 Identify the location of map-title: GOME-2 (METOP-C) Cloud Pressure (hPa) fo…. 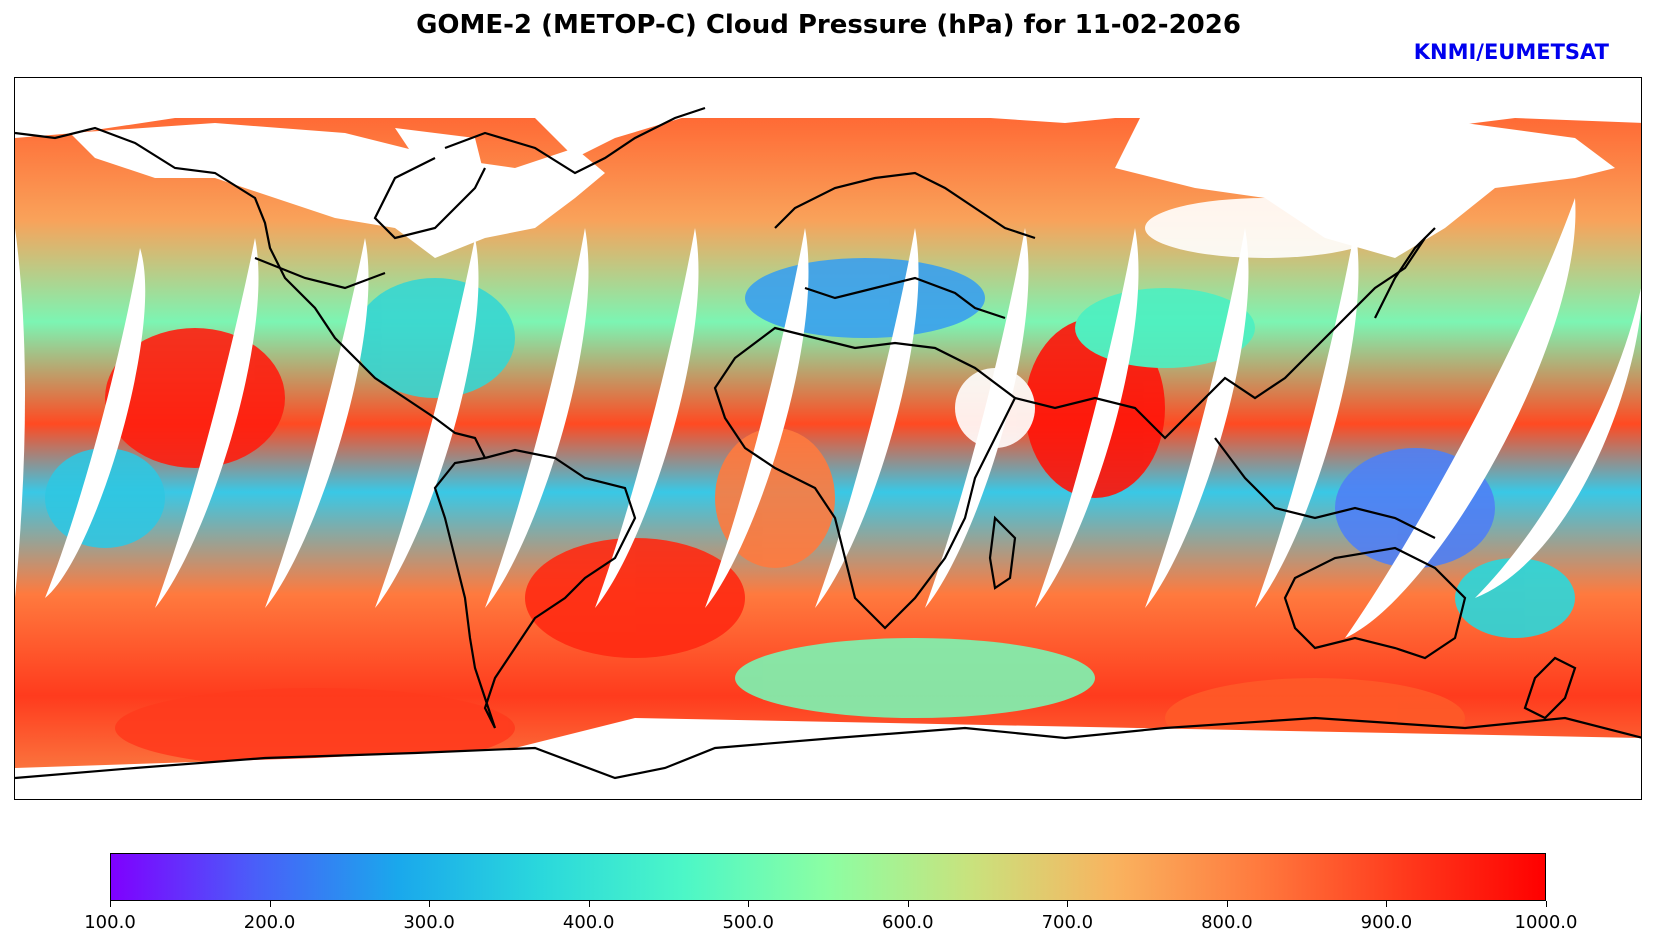
(828, 25).